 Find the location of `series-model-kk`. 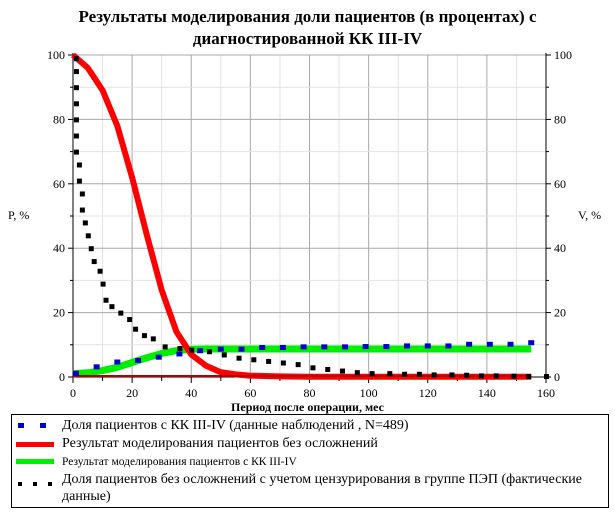

series-model-kk is located at coordinates (302, 361).